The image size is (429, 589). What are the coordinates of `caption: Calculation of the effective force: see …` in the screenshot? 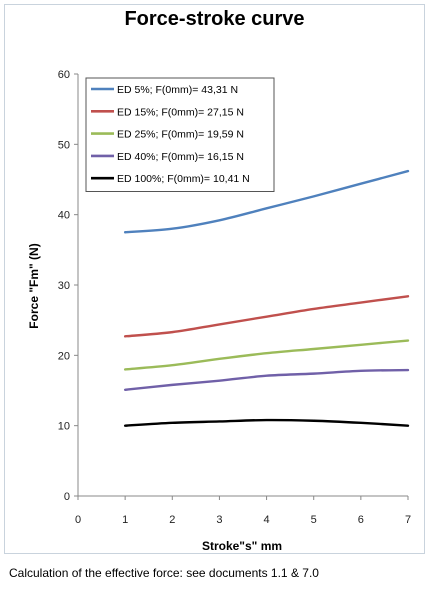 It's located at (164, 573).